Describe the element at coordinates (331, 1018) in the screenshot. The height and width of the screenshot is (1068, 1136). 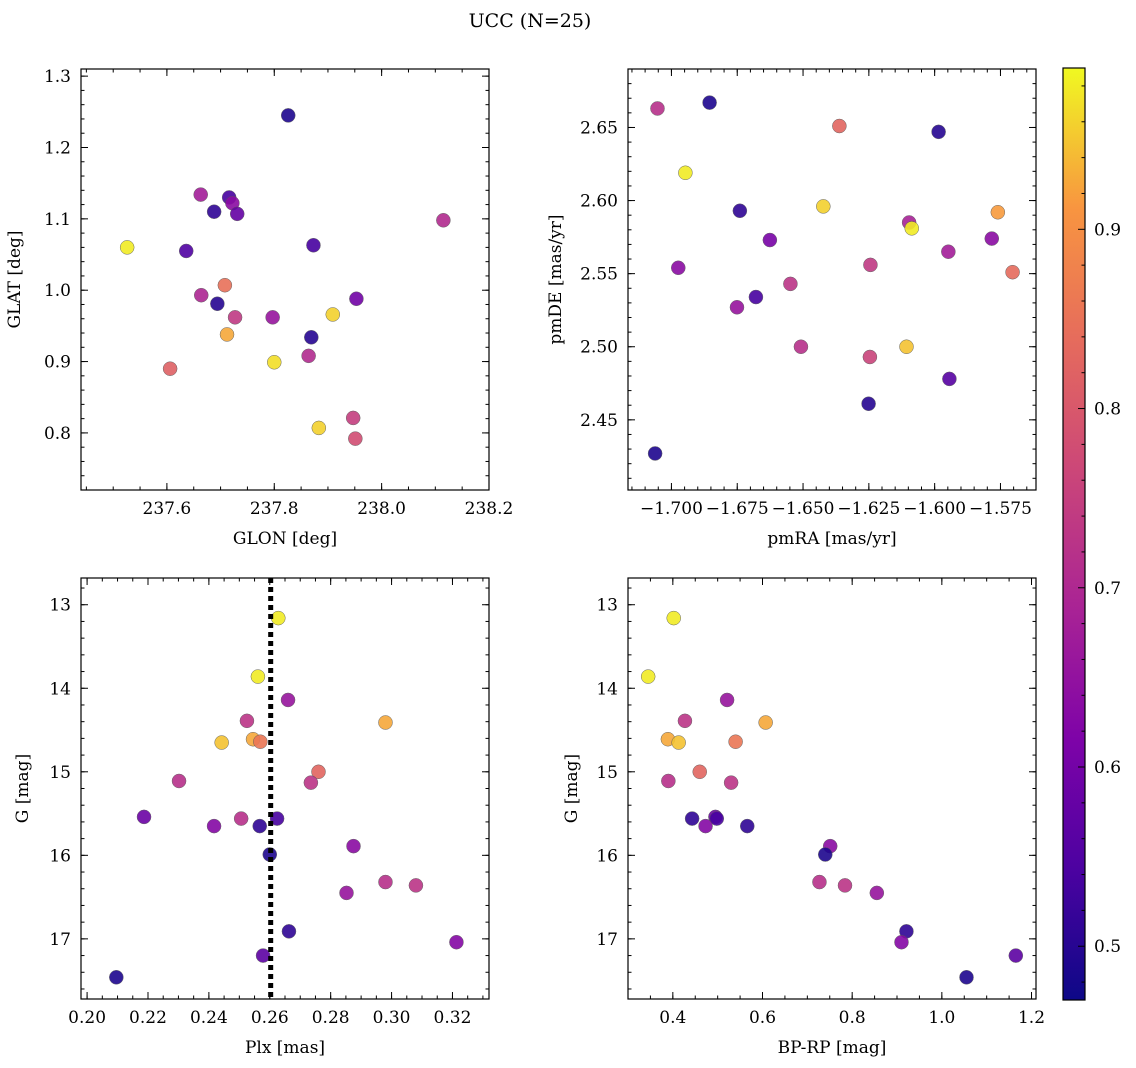
I see `x-tick-label: 0.28` at that location.